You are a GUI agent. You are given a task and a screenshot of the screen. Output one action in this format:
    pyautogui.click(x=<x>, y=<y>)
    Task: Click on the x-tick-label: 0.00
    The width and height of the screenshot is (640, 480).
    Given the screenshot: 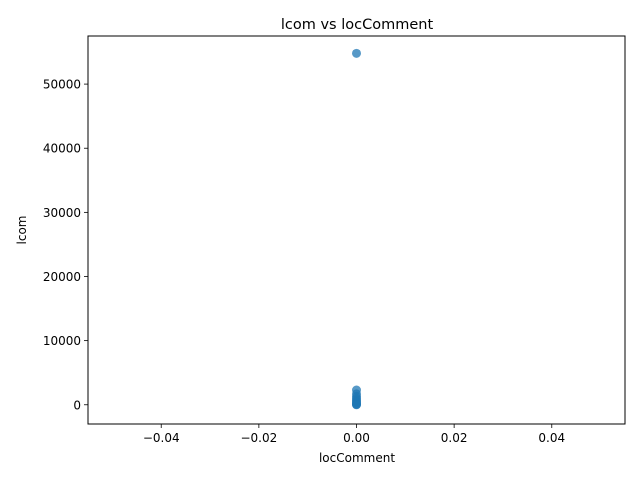 What is the action you would take?
    pyautogui.click(x=356, y=438)
    